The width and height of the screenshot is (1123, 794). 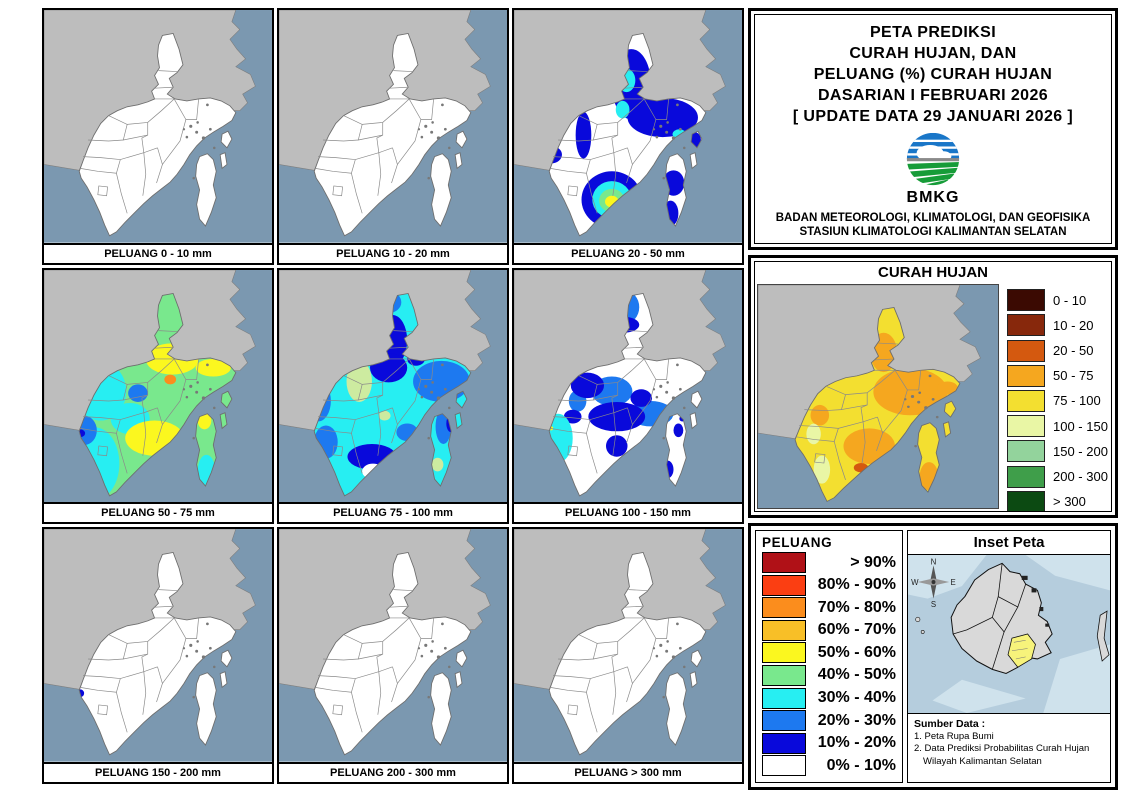 I want to click on peluang-legend-row: 0% - 10%, so click(x=829, y=766).